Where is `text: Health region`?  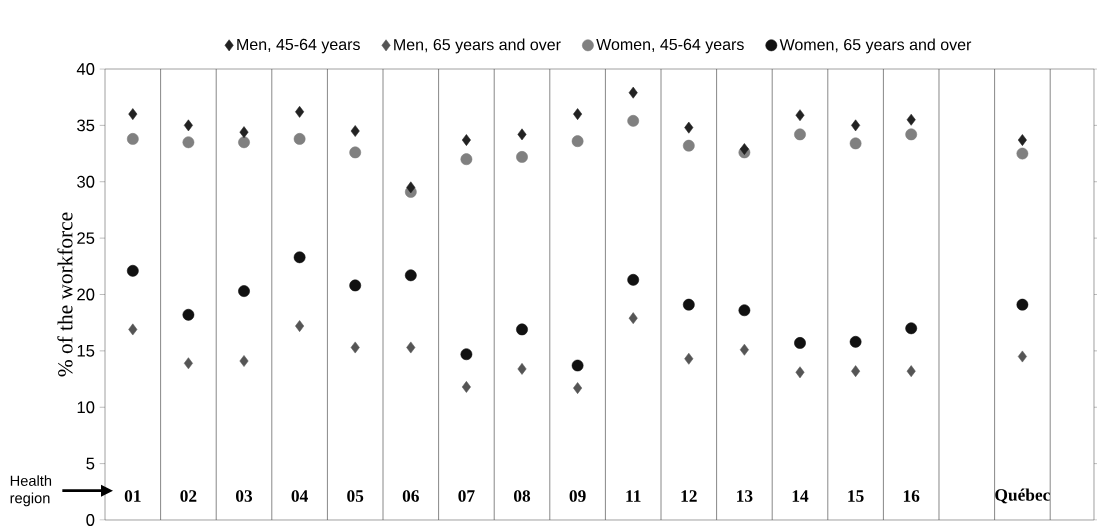 text: Health region is located at coordinates (31, 491).